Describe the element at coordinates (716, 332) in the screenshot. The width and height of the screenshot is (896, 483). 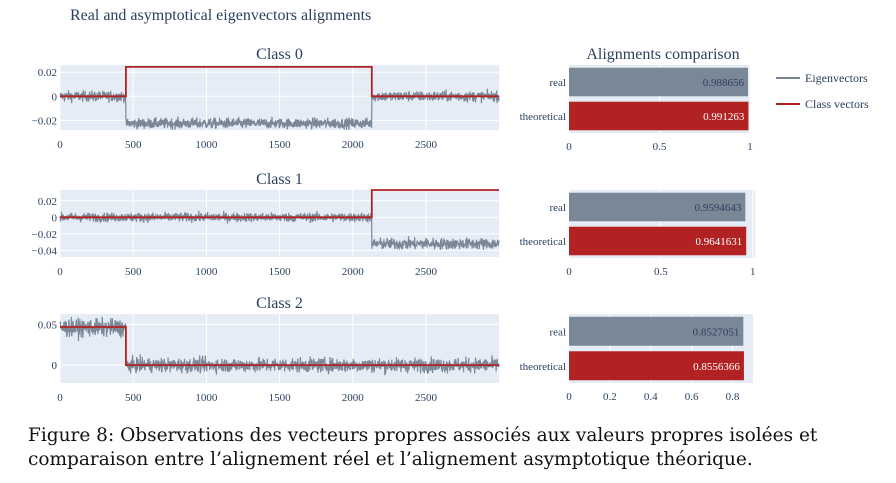
I see `bar-value-label: 0.8527051` at that location.